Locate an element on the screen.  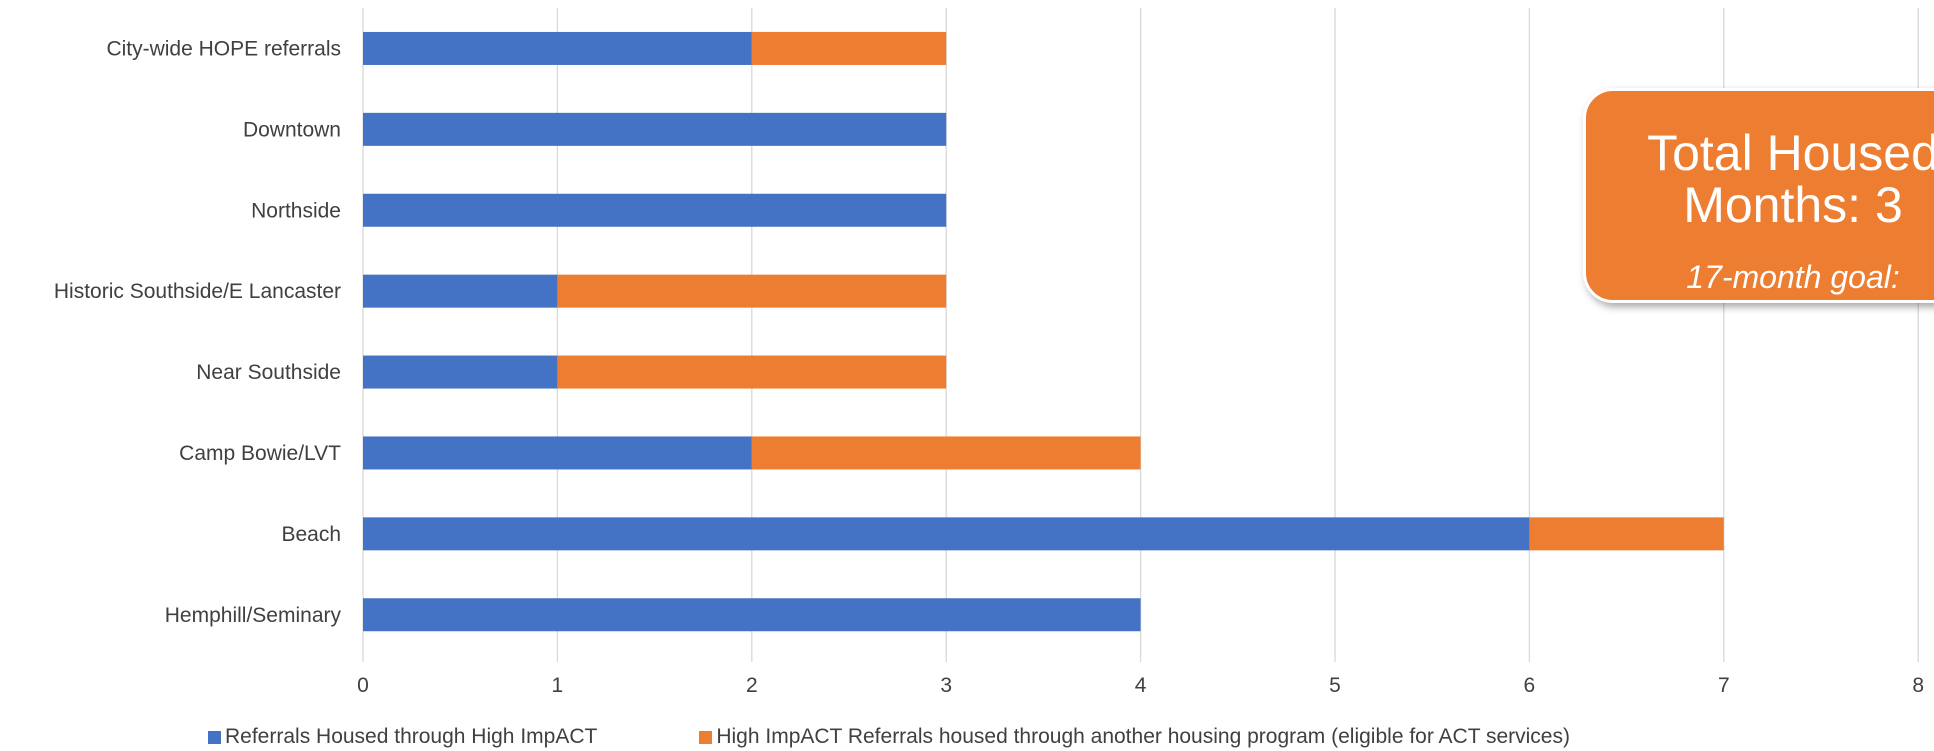
x-tick-label-7: 7 is located at coordinates (1724, 685).